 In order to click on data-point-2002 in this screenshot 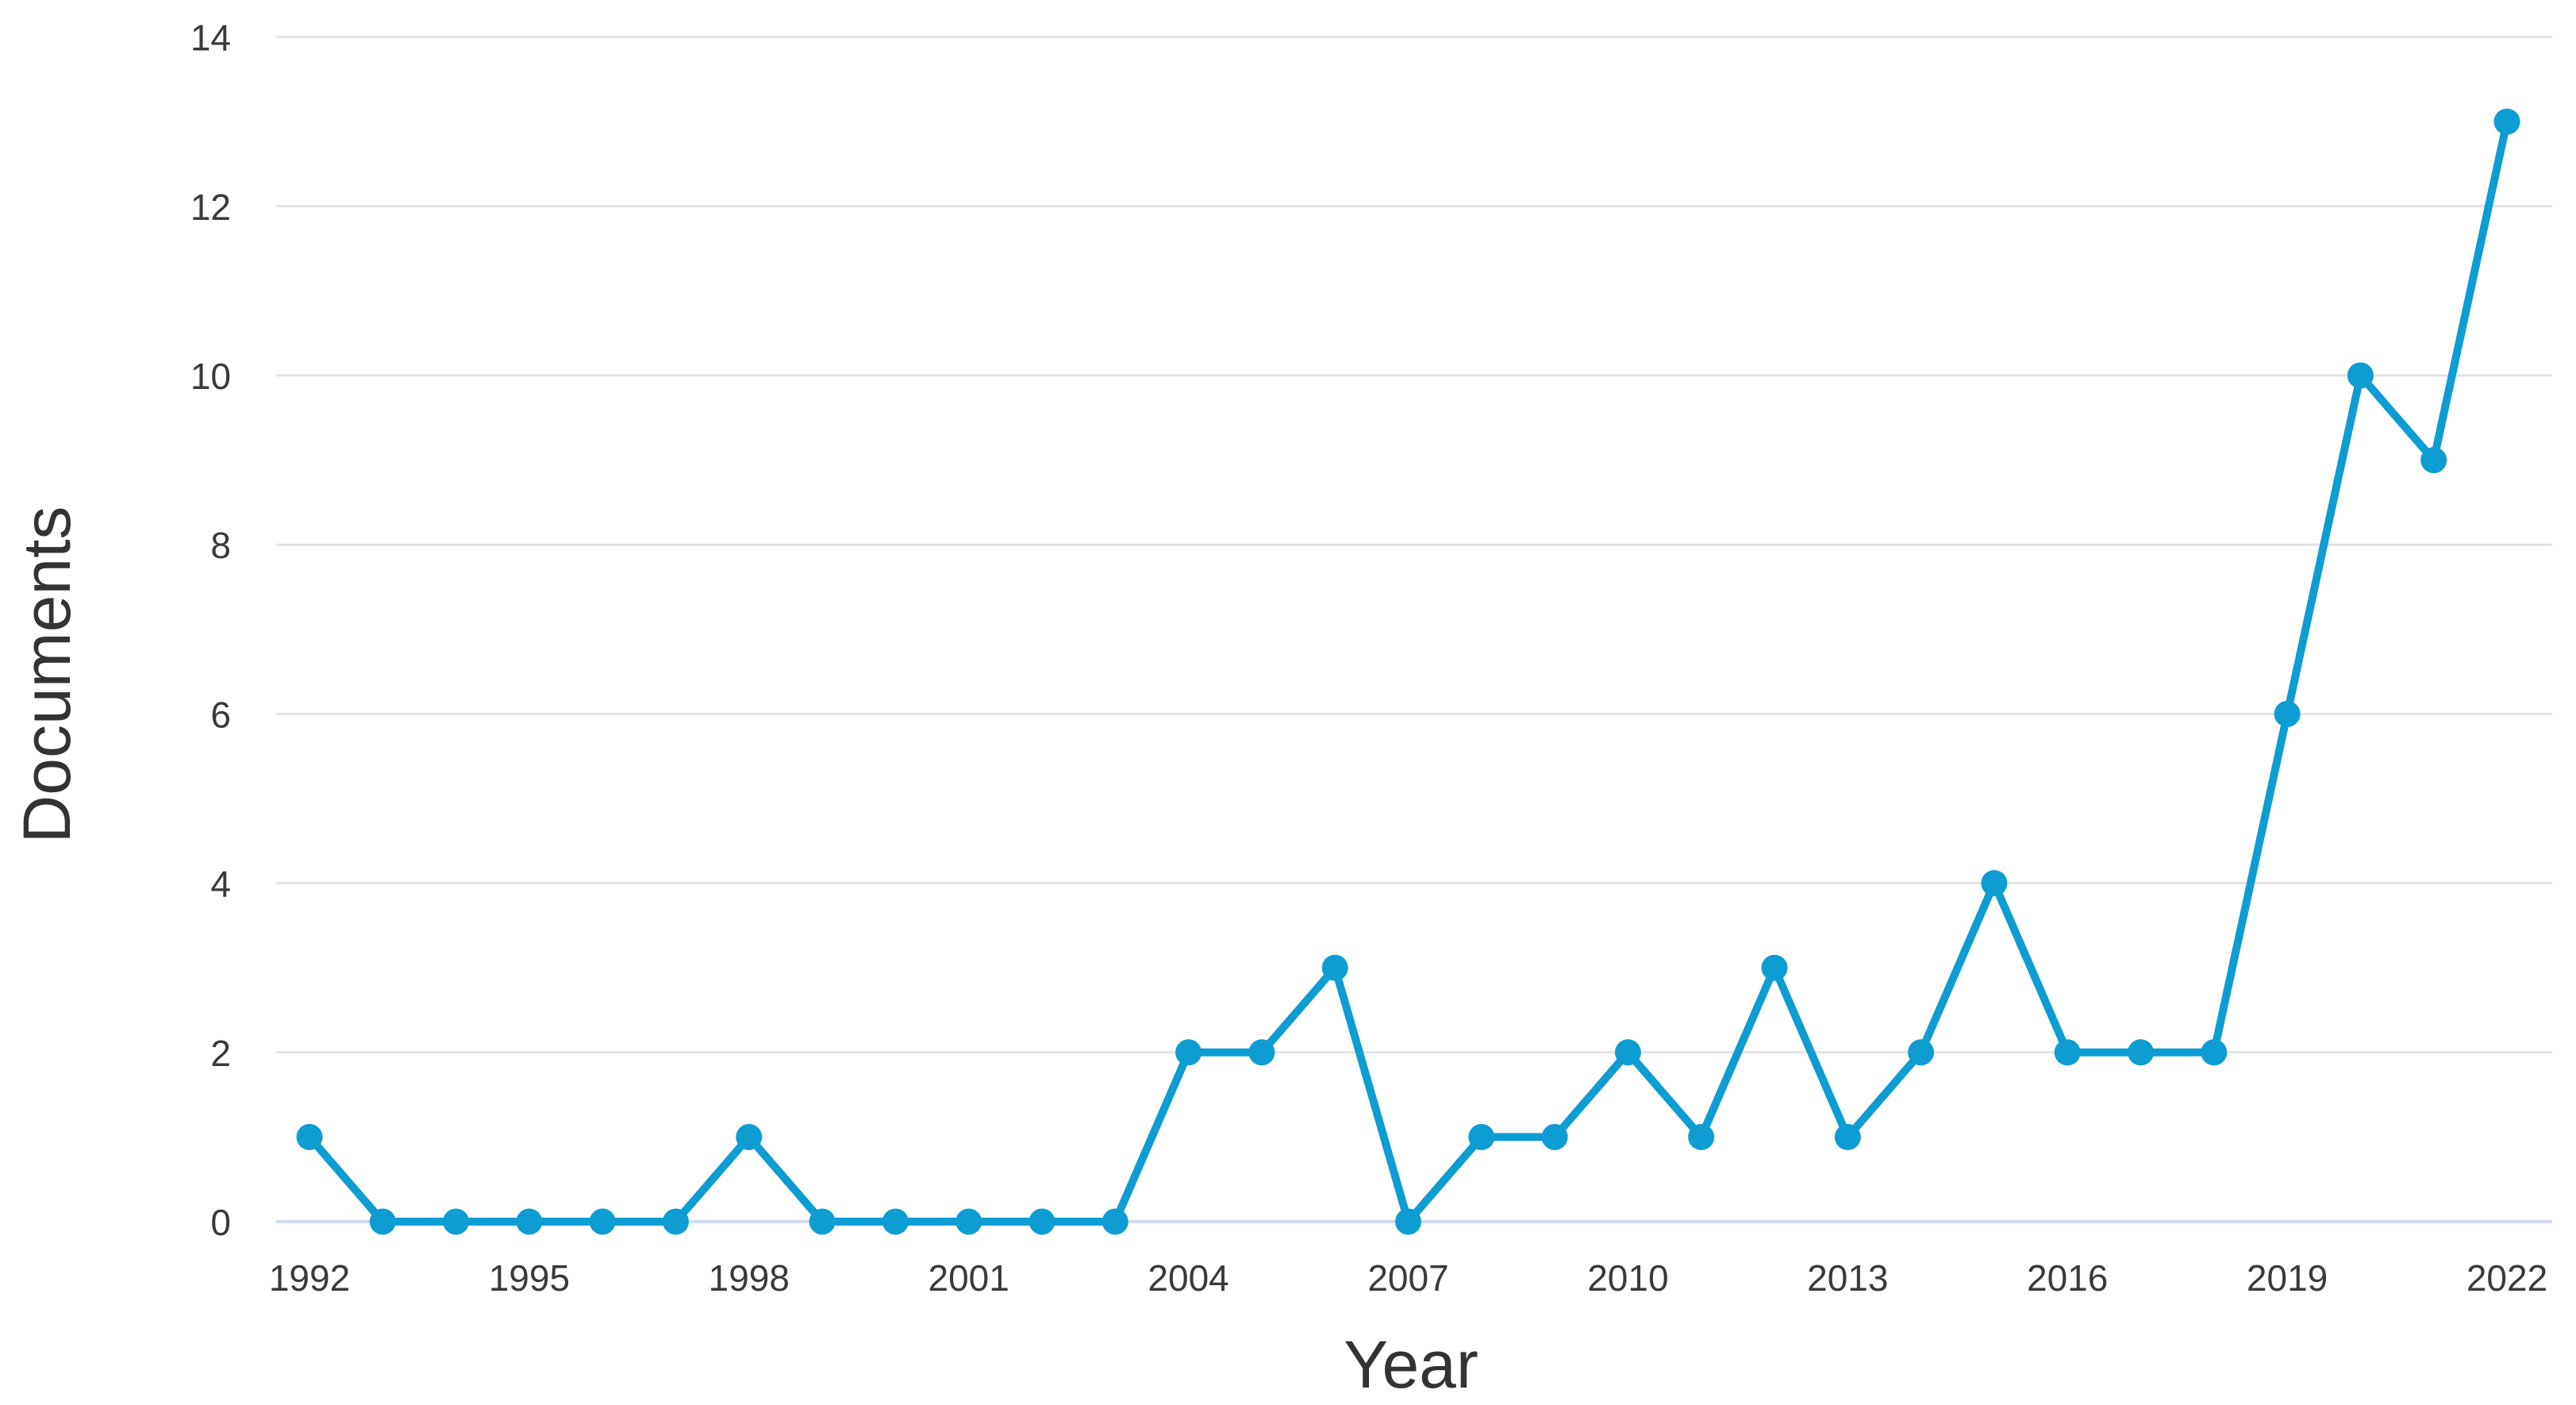, I will do `click(1041, 1221)`.